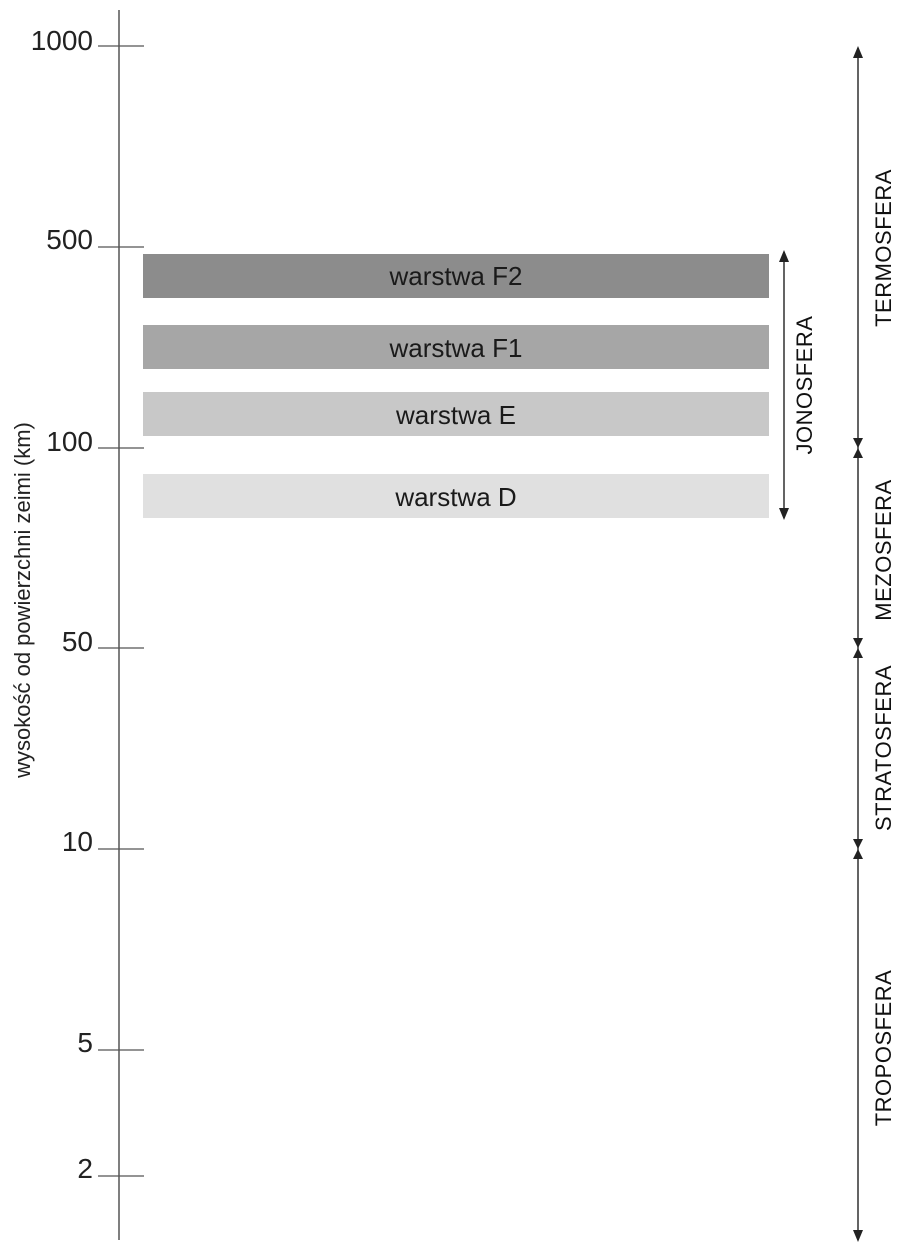 This screenshot has width=900, height=1245. Describe the element at coordinates (95, 239) in the screenshot. I see `tick-500: 500` at that location.